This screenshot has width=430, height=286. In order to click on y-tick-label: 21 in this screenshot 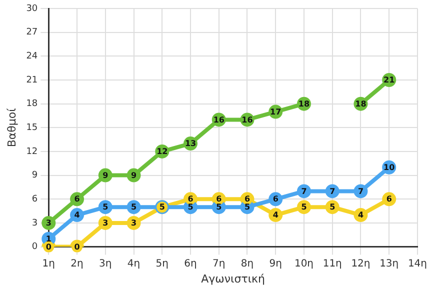, I will do `click(32, 80)`.